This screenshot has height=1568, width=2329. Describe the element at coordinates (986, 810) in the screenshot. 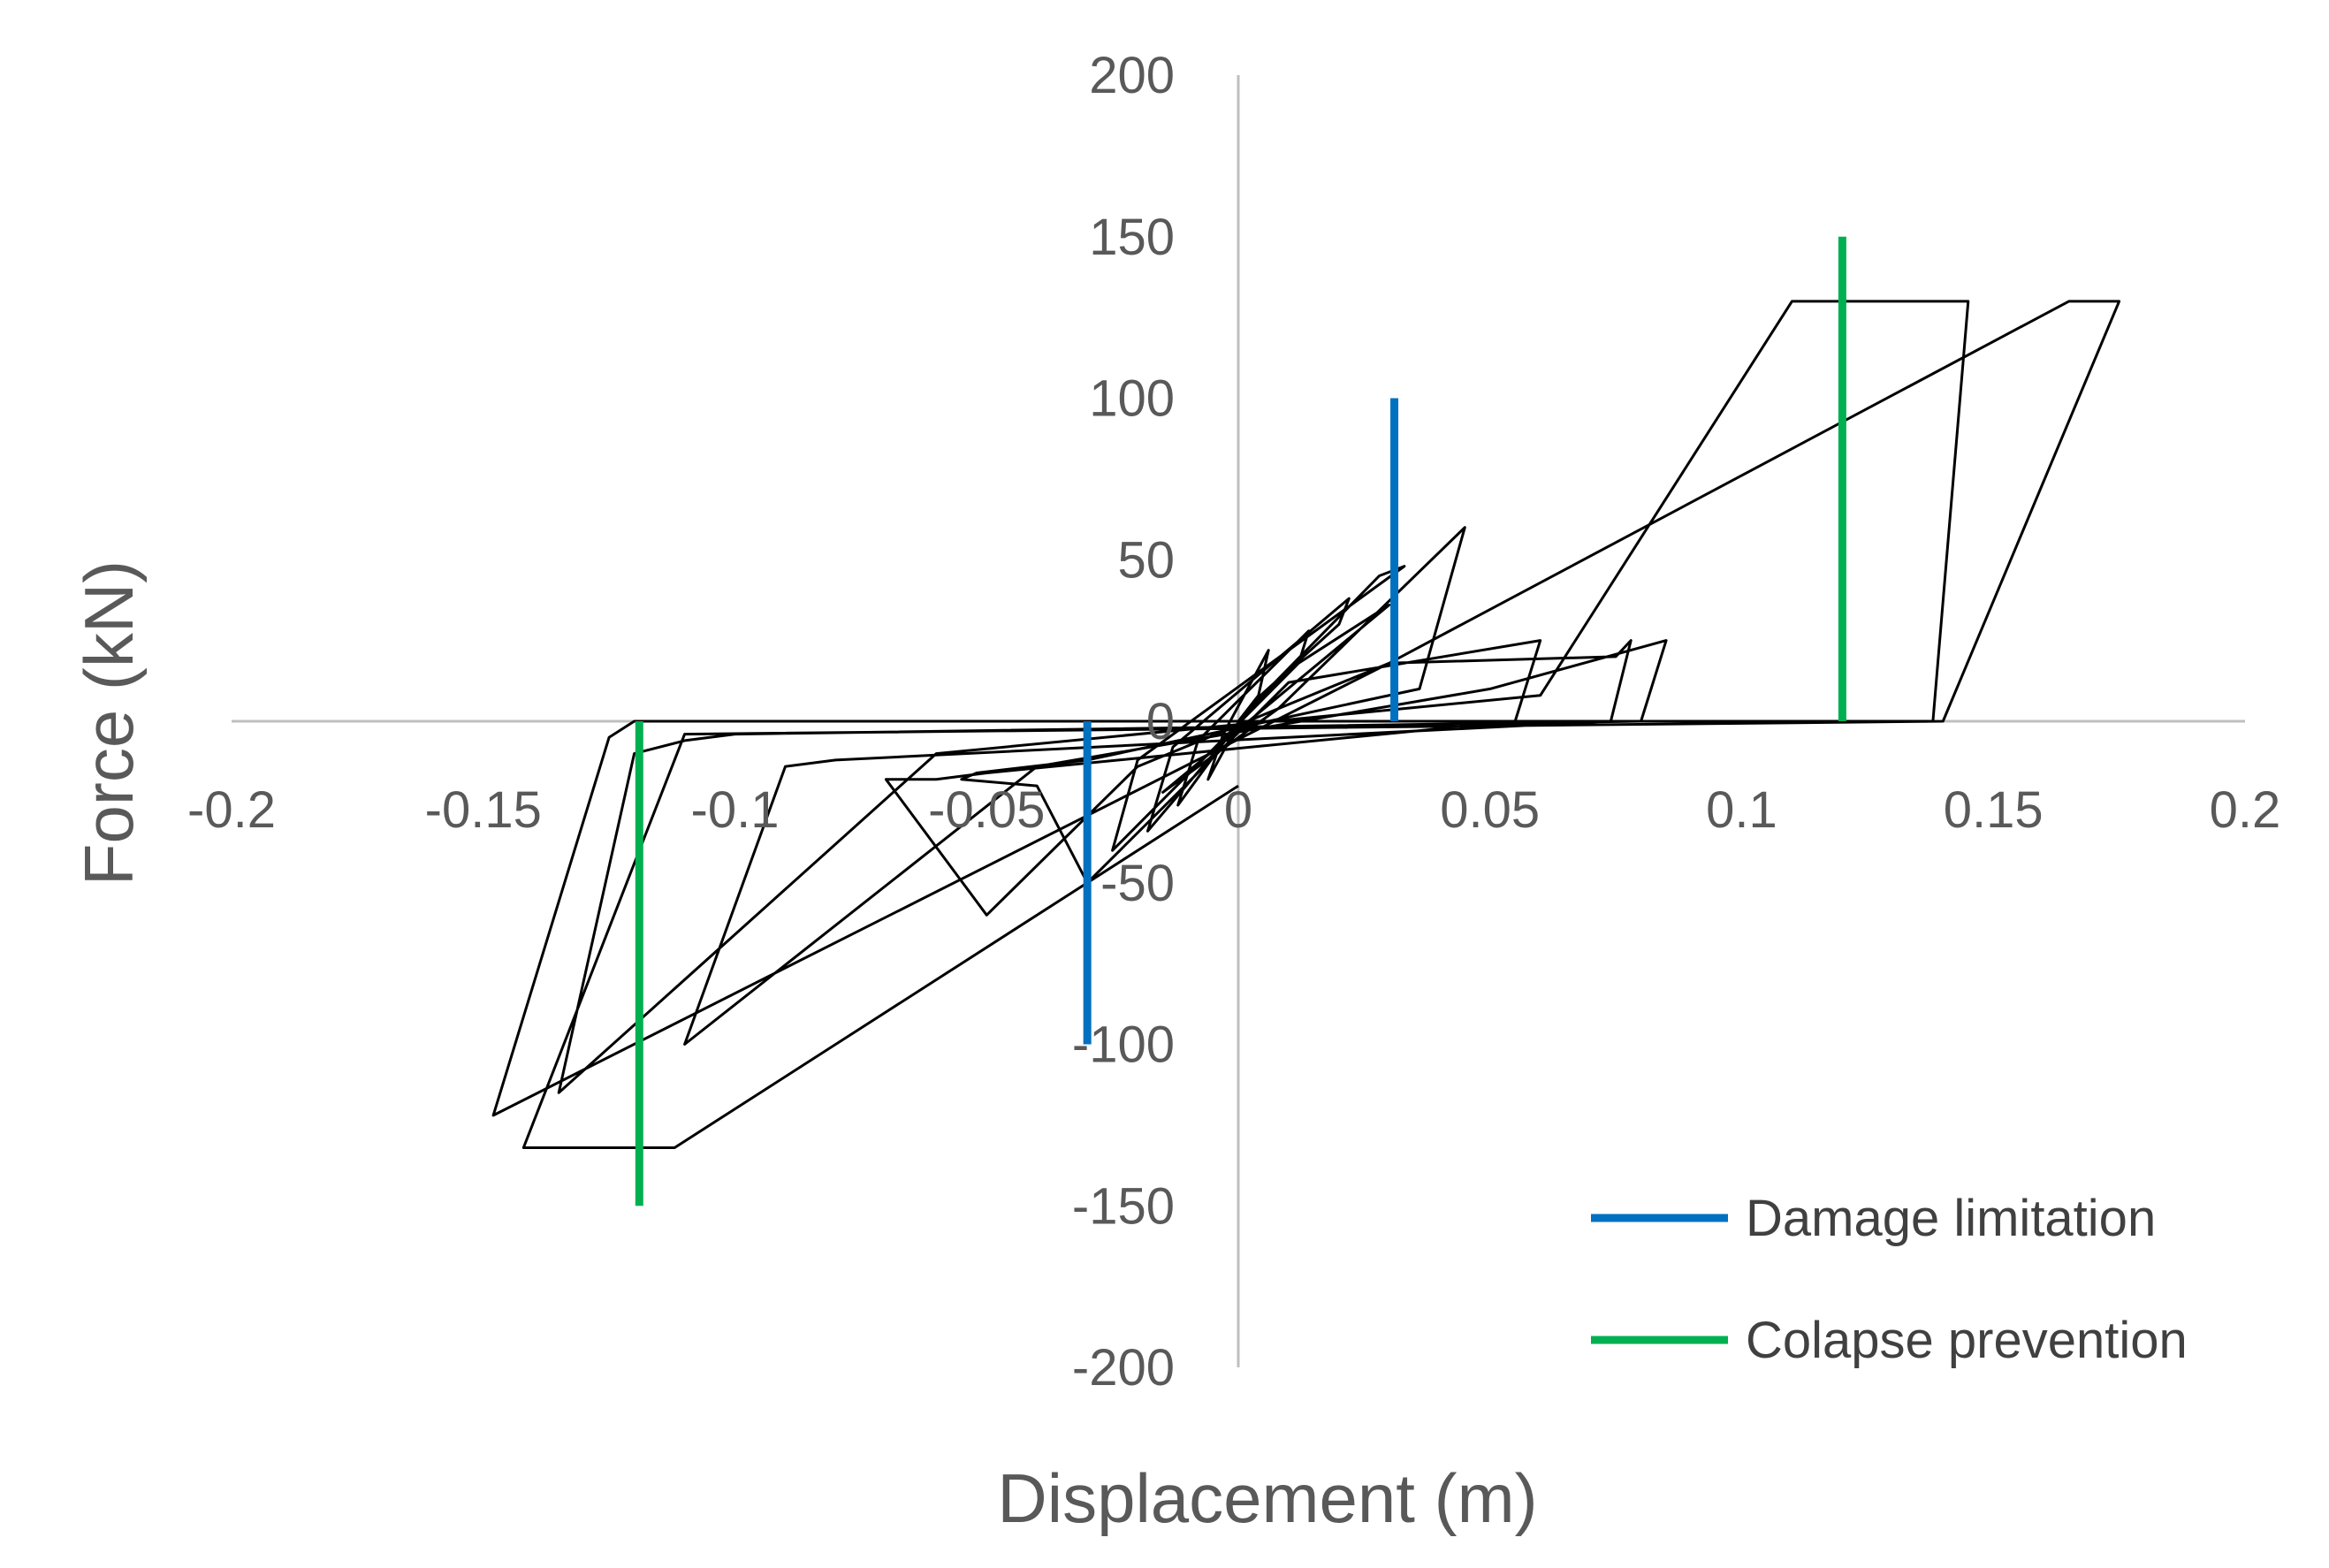

I see `x-tick-label: -0.05` at that location.